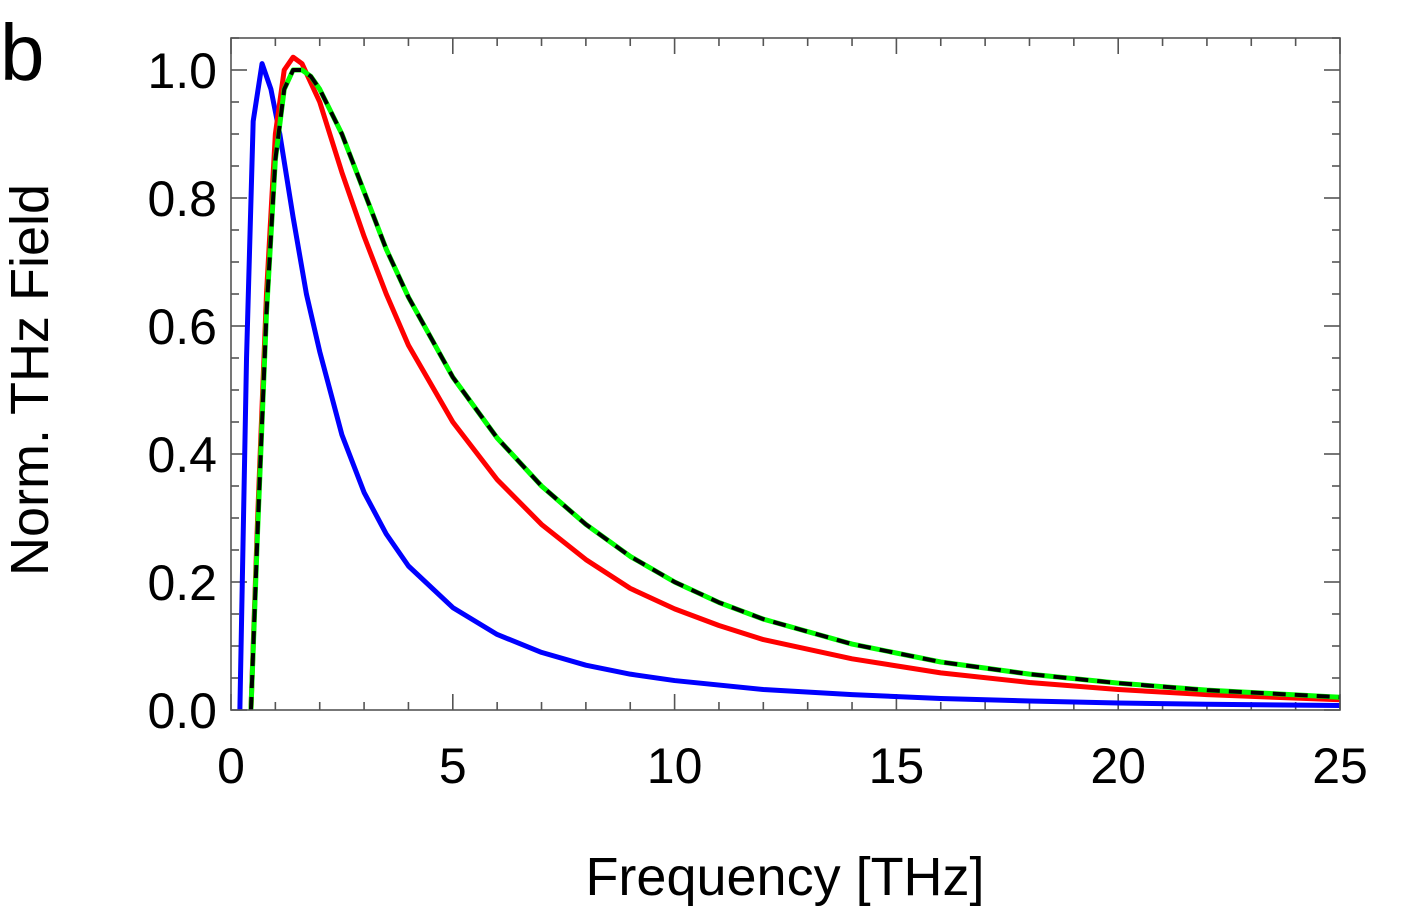  Describe the element at coordinates (182, 583) in the screenshot. I see `y-tick-label: 0.2` at that location.